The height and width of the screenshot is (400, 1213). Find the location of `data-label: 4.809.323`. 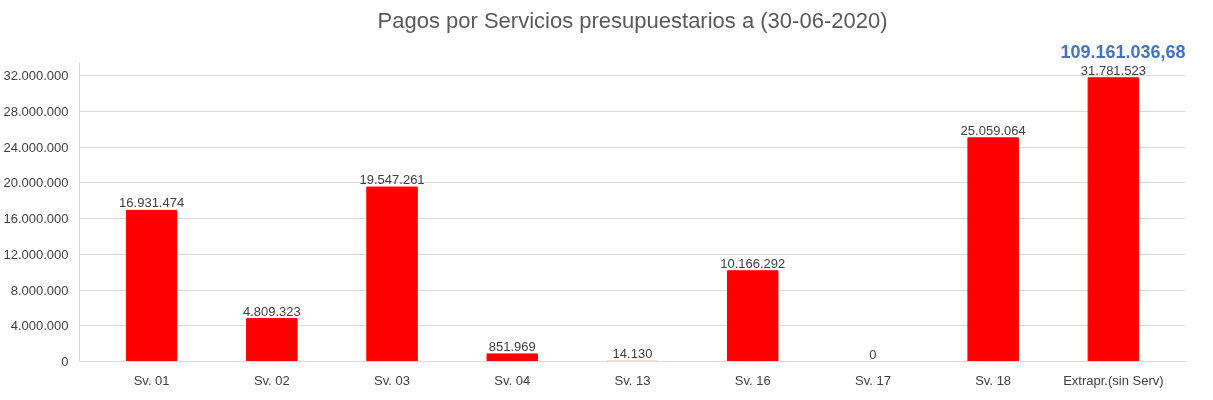

data-label: 4.809.323 is located at coordinates (271, 311).